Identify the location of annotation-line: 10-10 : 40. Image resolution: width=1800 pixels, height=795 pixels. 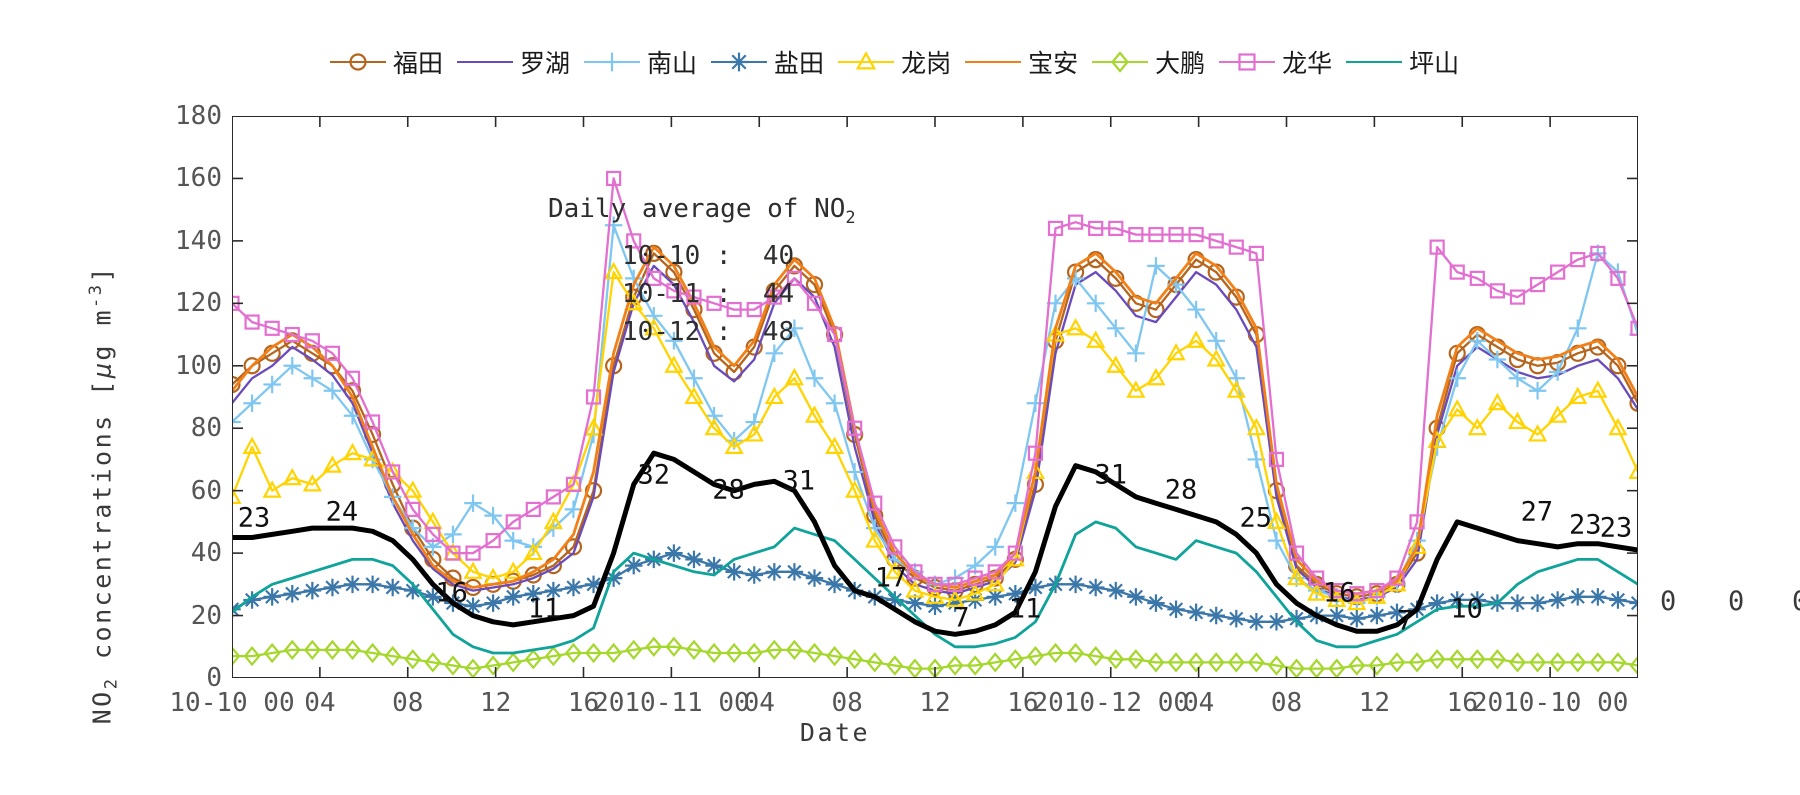
(708, 256).